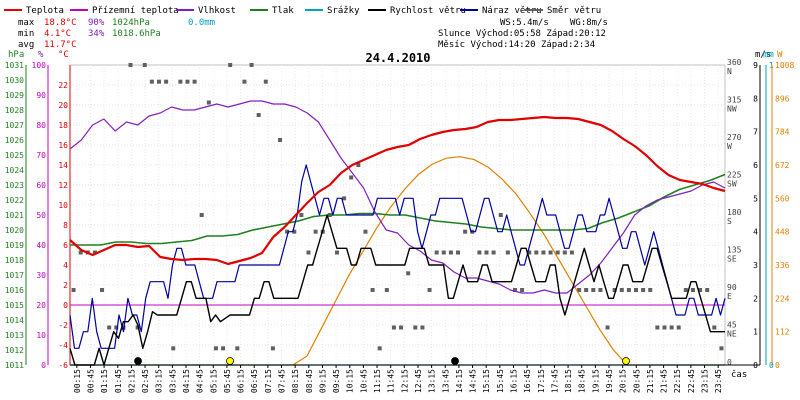  Describe the element at coordinates (782, 298) in the screenshot. I see `wm2-tick-label: 224` at that location.